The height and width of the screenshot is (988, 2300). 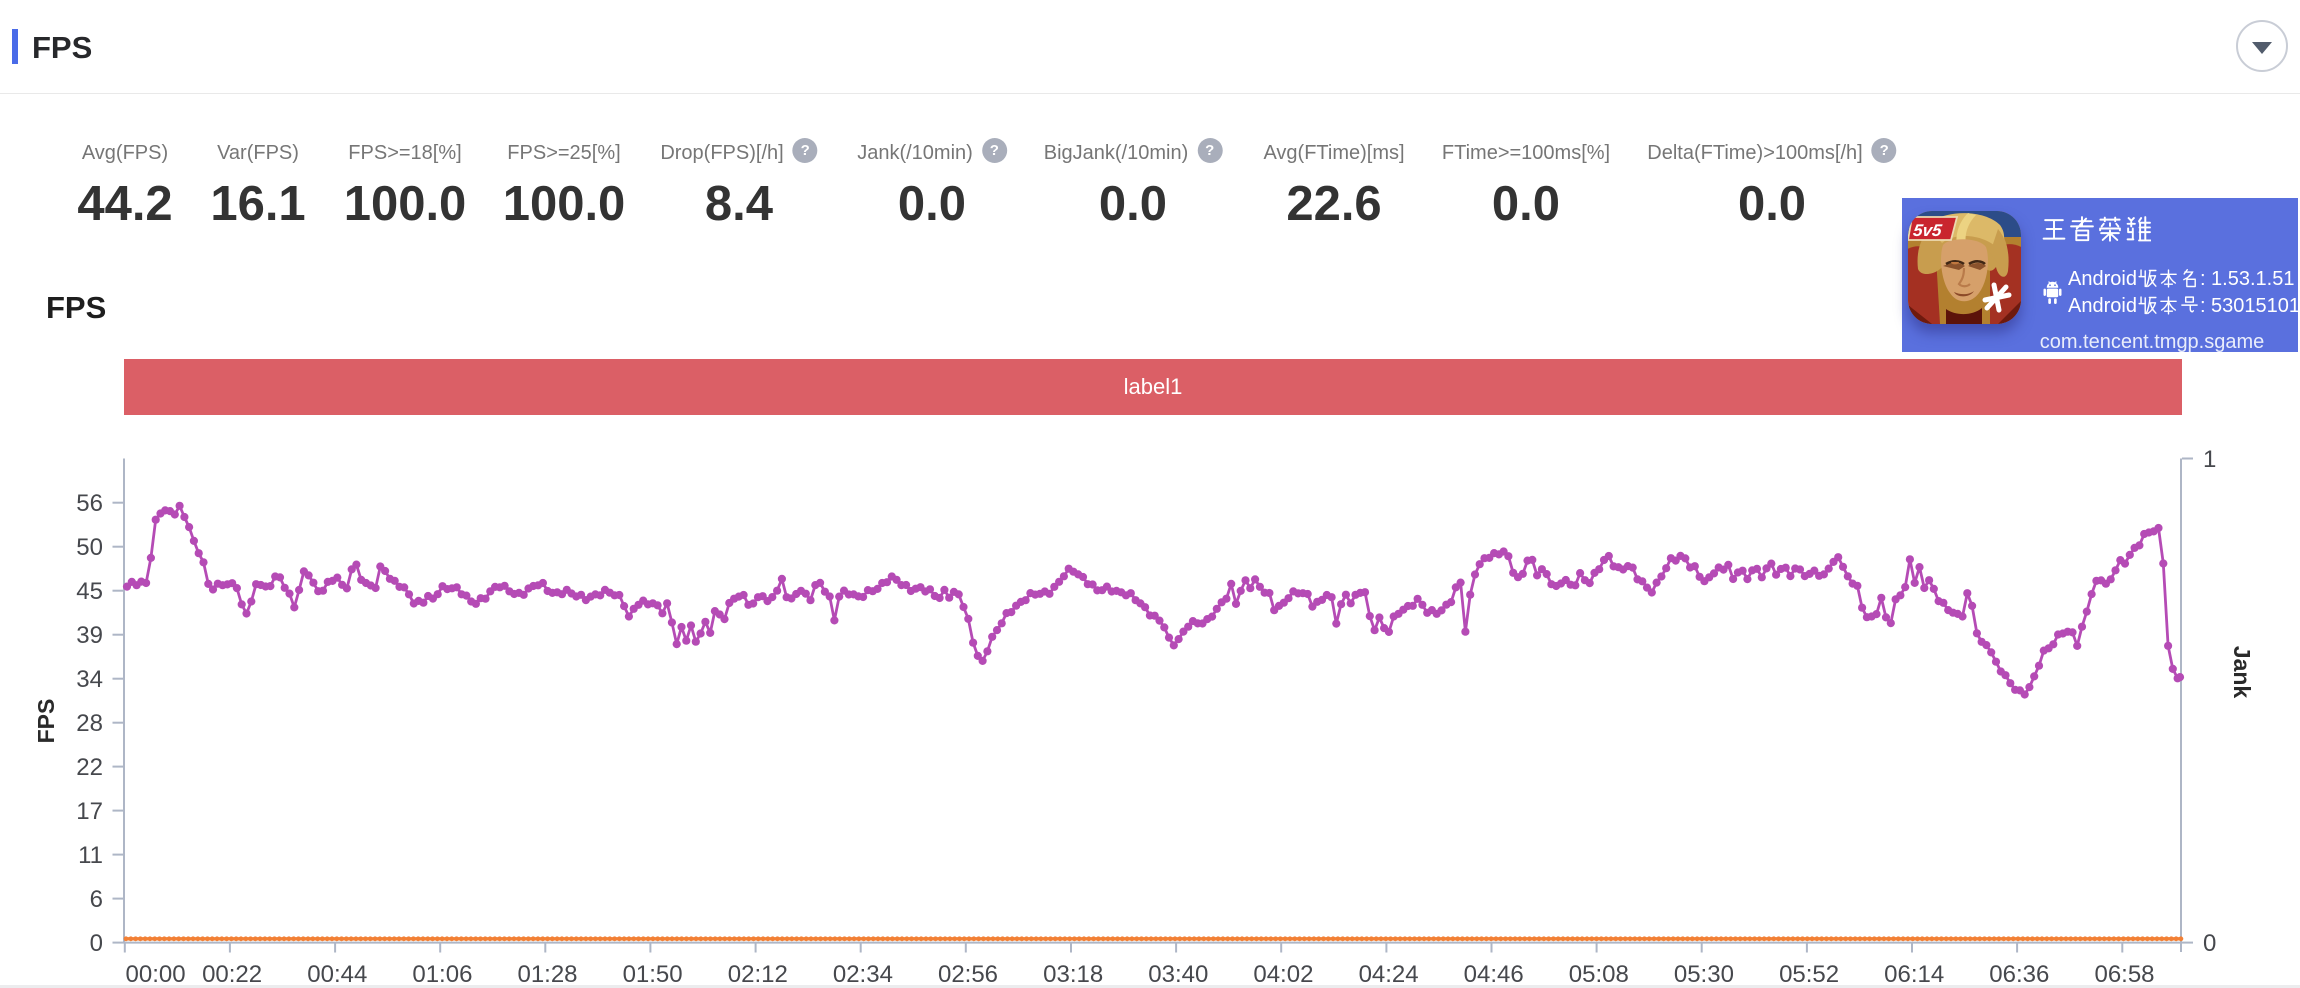 I want to click on svg-text: 6, so click(x=96, y=899).